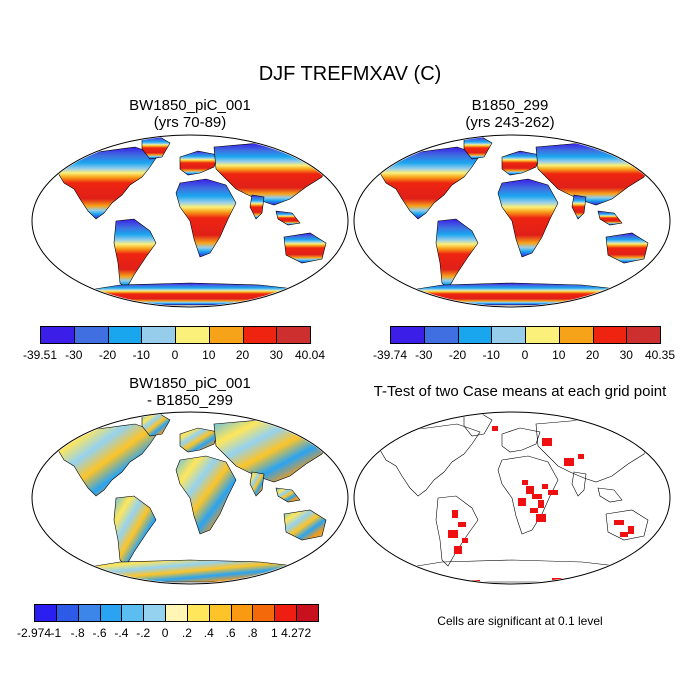 The height and width of the screenshot is (700, 700). What do you see at coordinates (190, 400) in the screenshot?
I see `panel-title-line2: - B1850_299` at bounding box center [190, 400].